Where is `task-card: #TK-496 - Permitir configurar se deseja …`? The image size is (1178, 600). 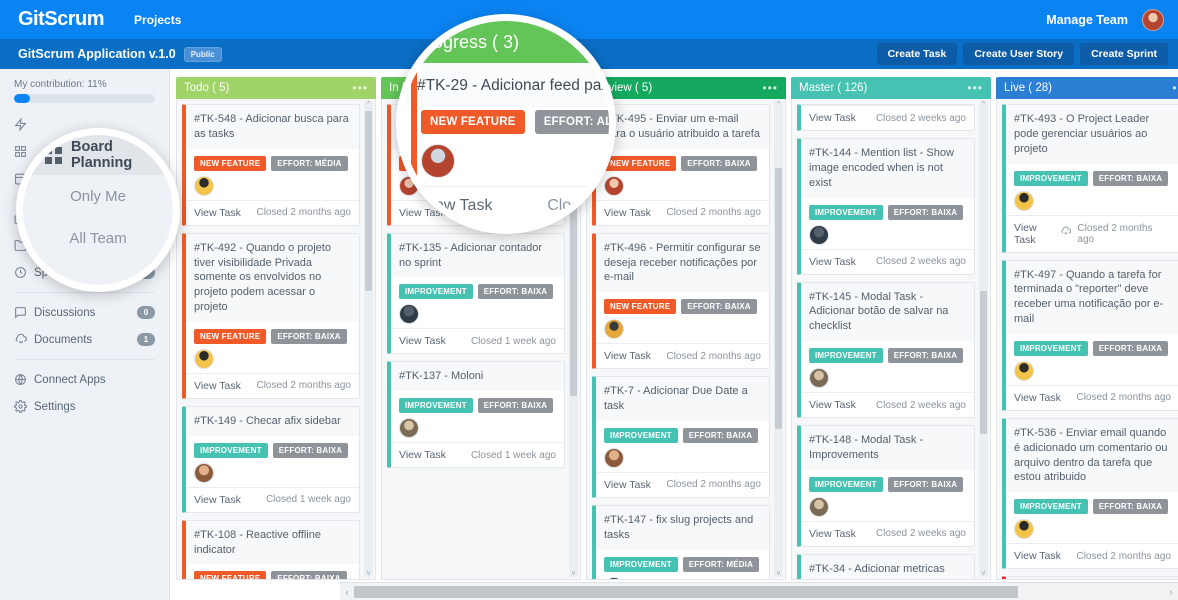 task-card: #TK-496 - Permitir configurar se deseja … is located at coordinates (681, 301).